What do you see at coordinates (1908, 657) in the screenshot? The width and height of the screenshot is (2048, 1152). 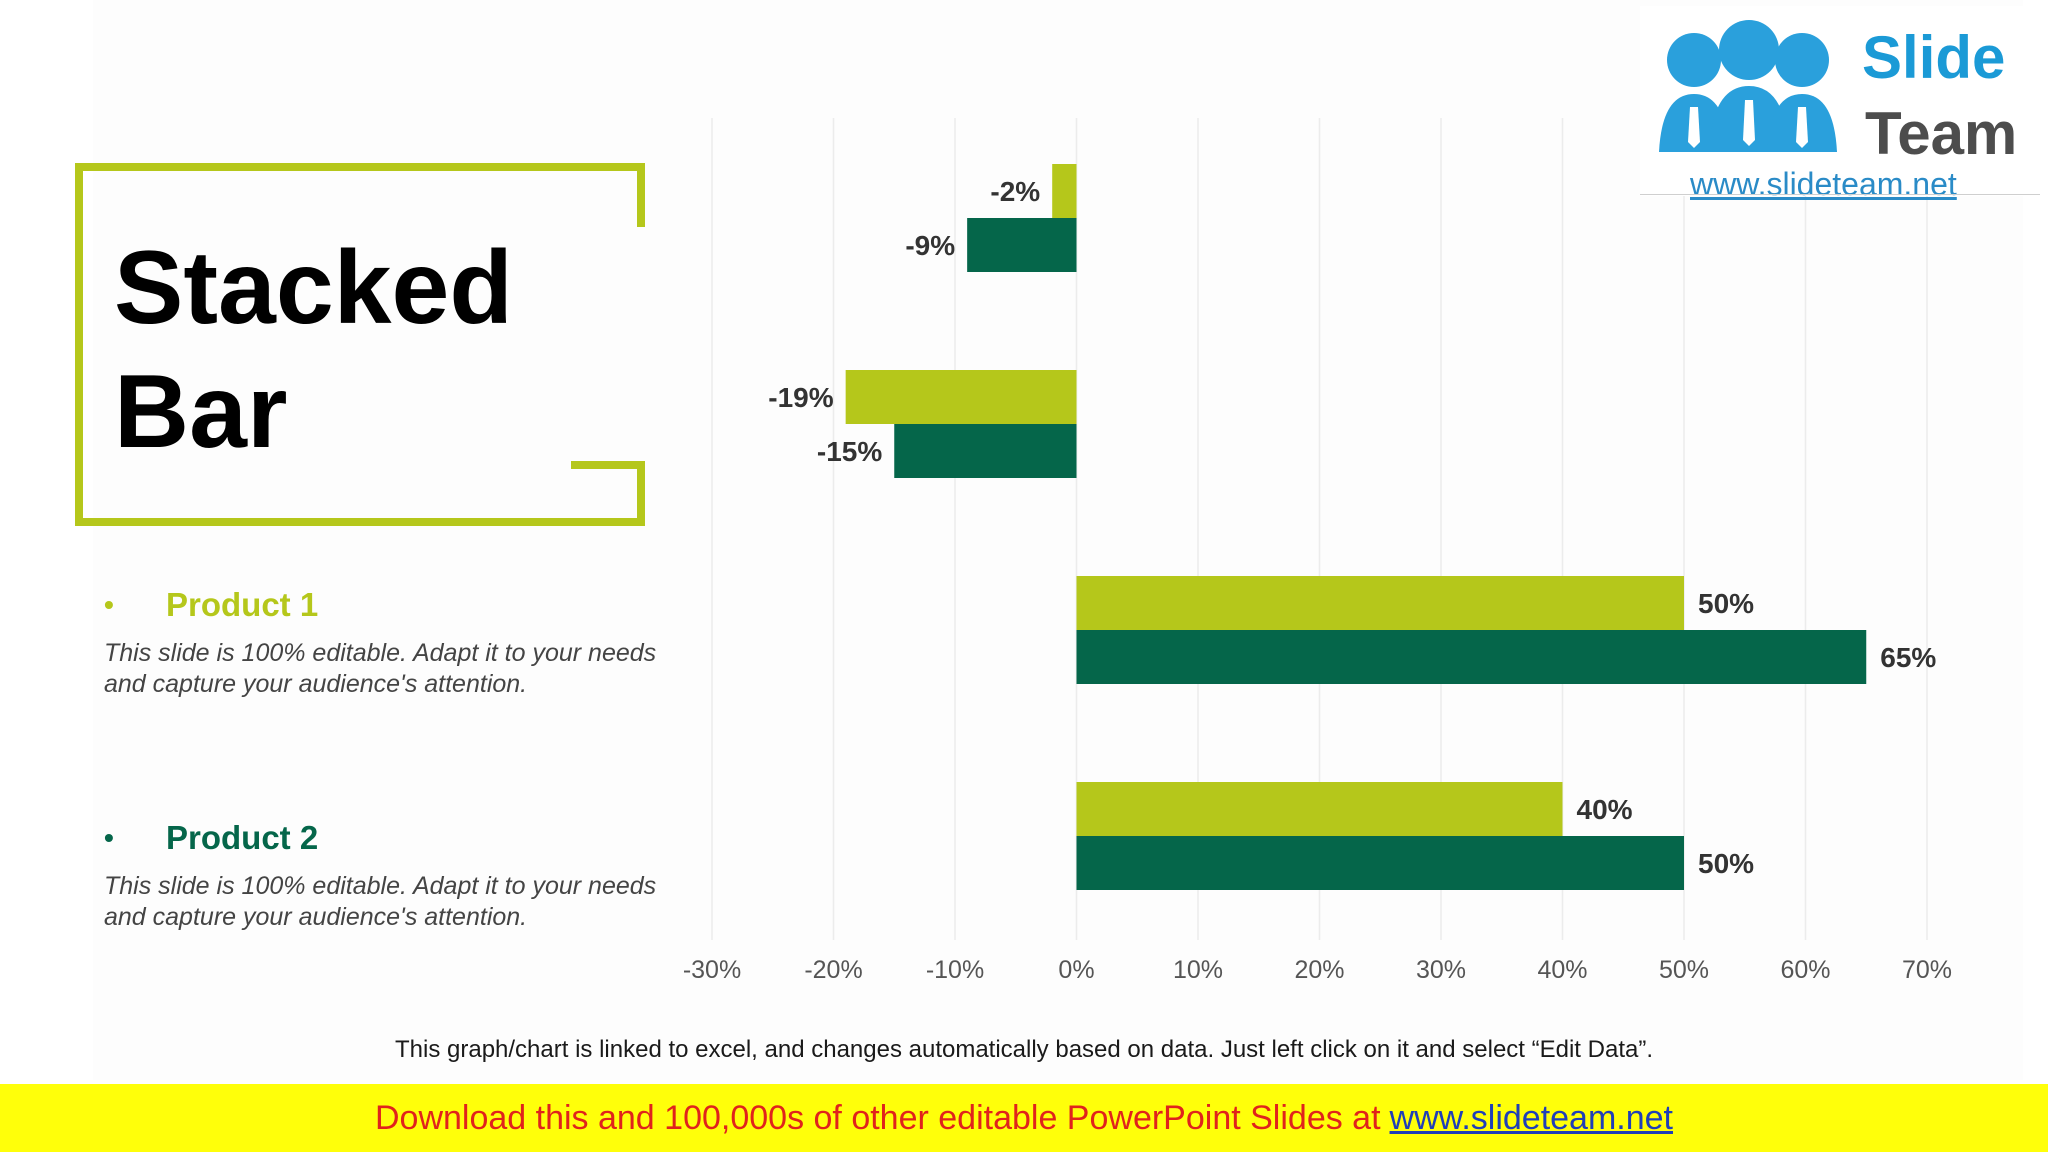 I see `data-label: 65%` at bounding box center [1908, 657].